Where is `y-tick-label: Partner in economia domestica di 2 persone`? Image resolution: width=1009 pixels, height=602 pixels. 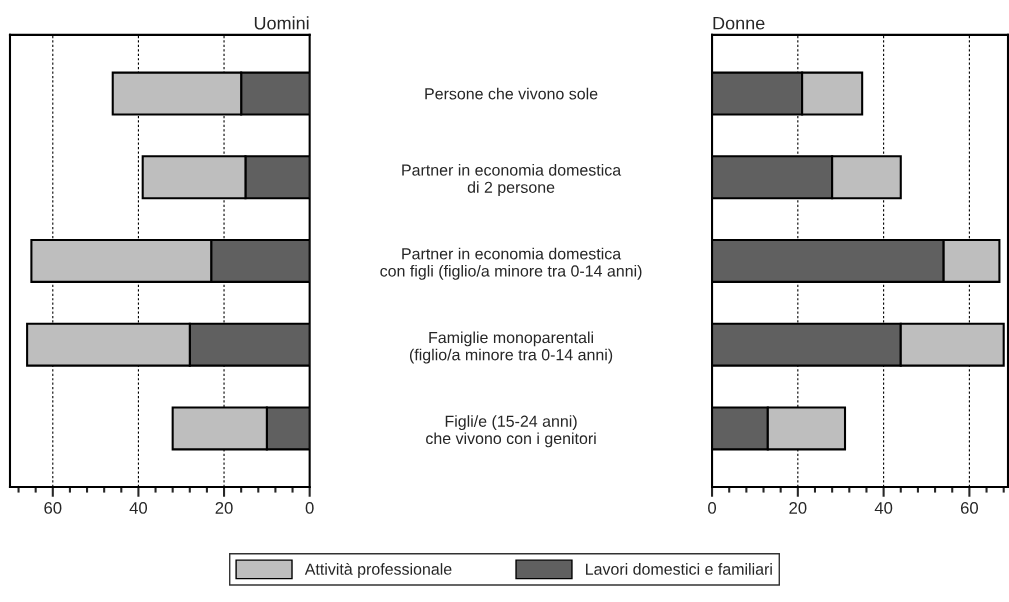 y-tick-label: Partner in economia domestica di 2 persone is located at coordinates (512, 180).